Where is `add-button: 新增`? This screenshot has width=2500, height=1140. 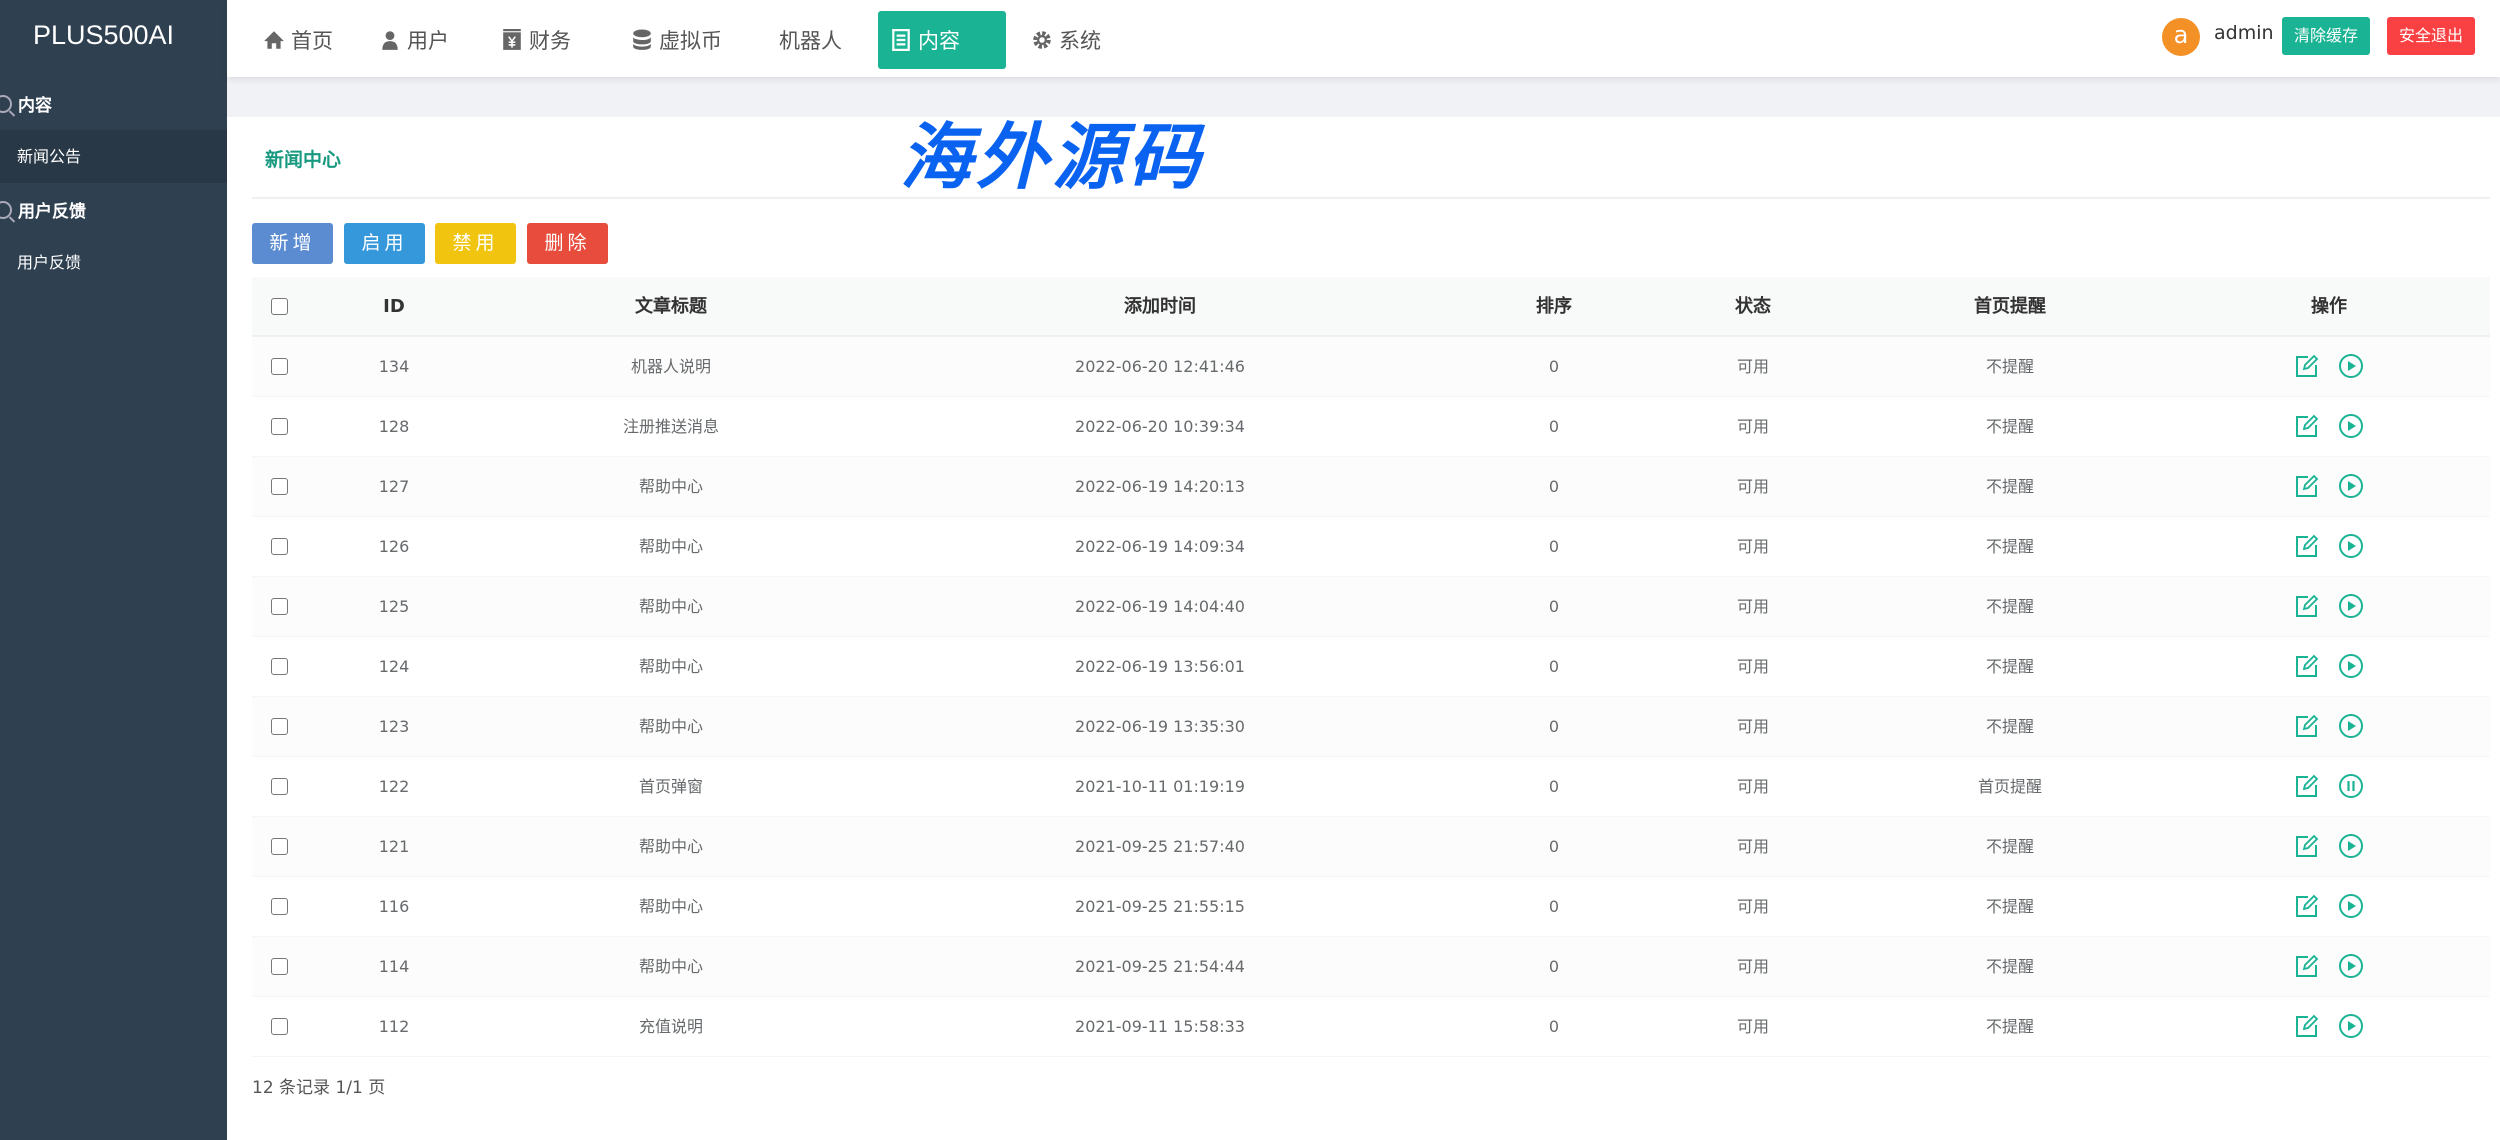 add-button: 新增 is located at coordinates (292, 243).